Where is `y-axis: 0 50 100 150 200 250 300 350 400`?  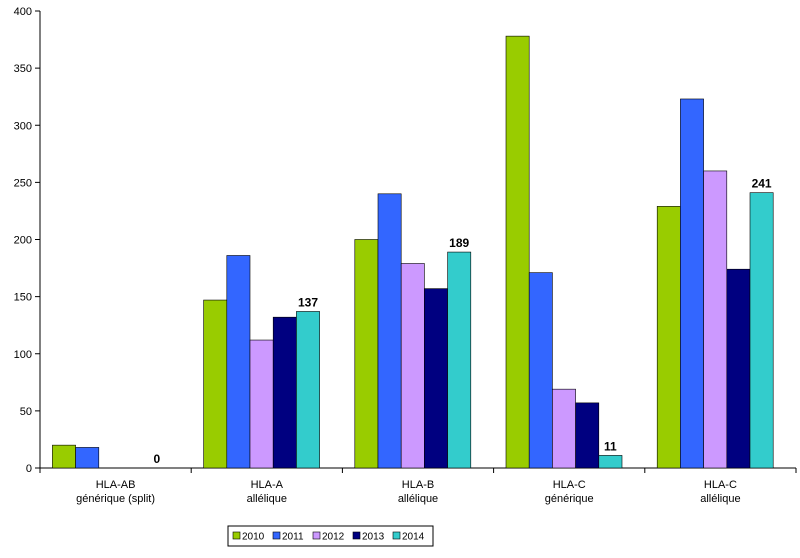 y-axis: 0 50 100 150 200 250 300 350 400 is located at coordinates (27, 240).